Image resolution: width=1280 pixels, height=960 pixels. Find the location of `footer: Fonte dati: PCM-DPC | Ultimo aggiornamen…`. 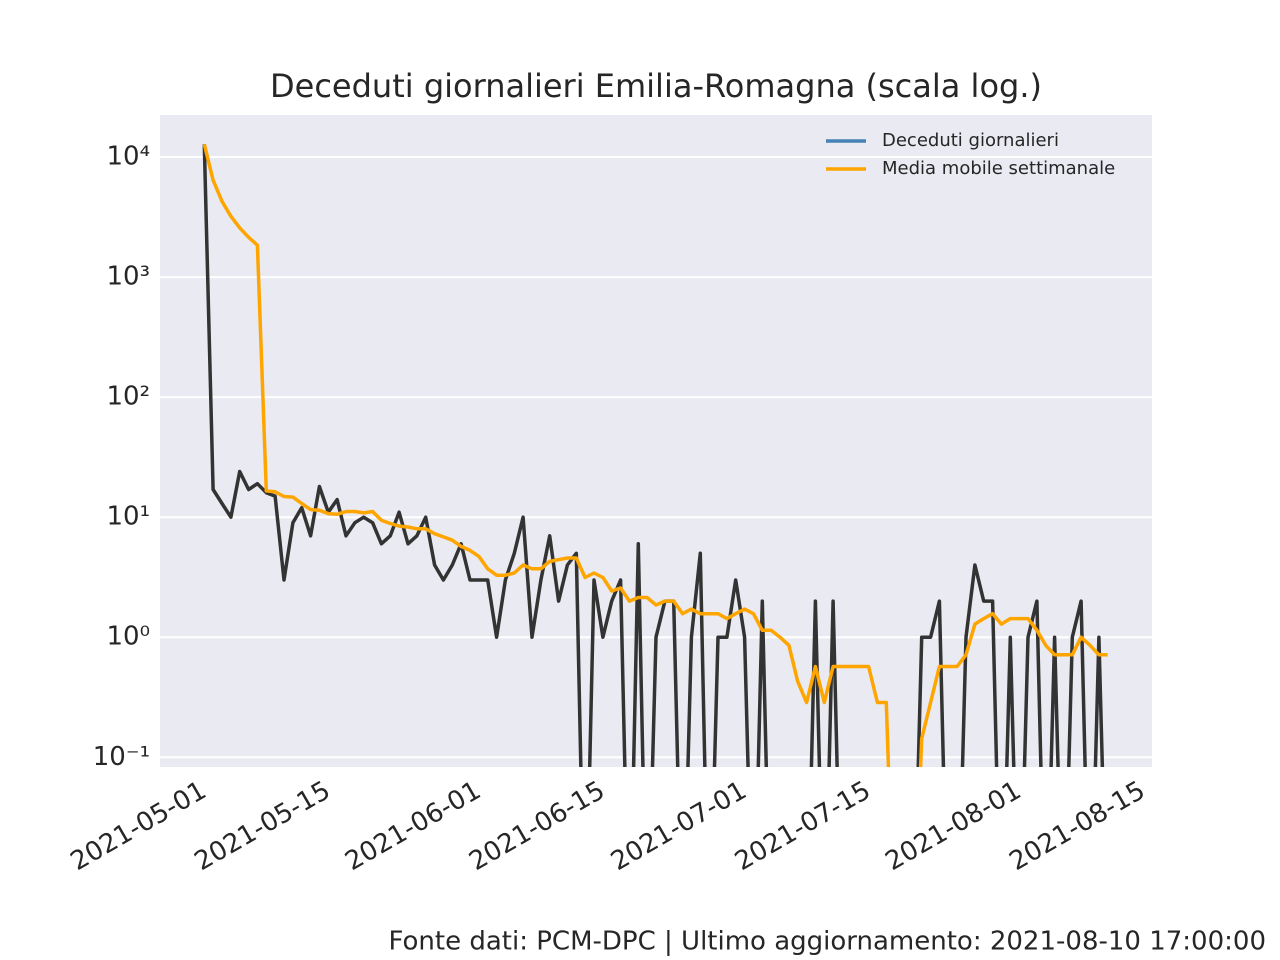

footer: Fonte dati: PCM-DPC | Ultimo aggiornamen… is located at coordinates (828, 942).